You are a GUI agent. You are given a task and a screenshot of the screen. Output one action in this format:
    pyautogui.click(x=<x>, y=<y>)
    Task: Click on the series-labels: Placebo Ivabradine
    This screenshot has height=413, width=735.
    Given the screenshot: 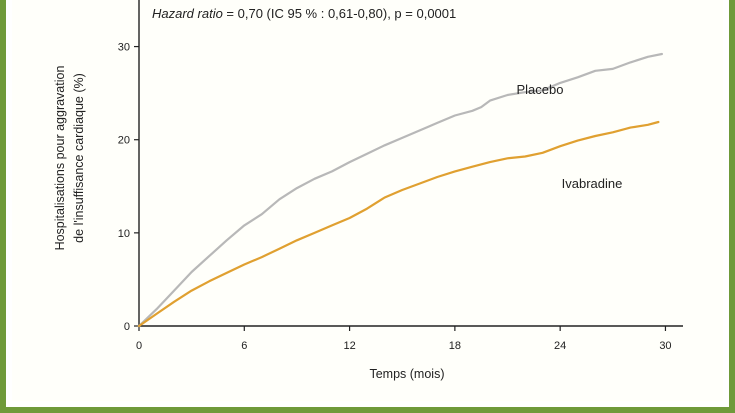 What is the action you would take?
    pyautogui.click(x=570, y=136)
    